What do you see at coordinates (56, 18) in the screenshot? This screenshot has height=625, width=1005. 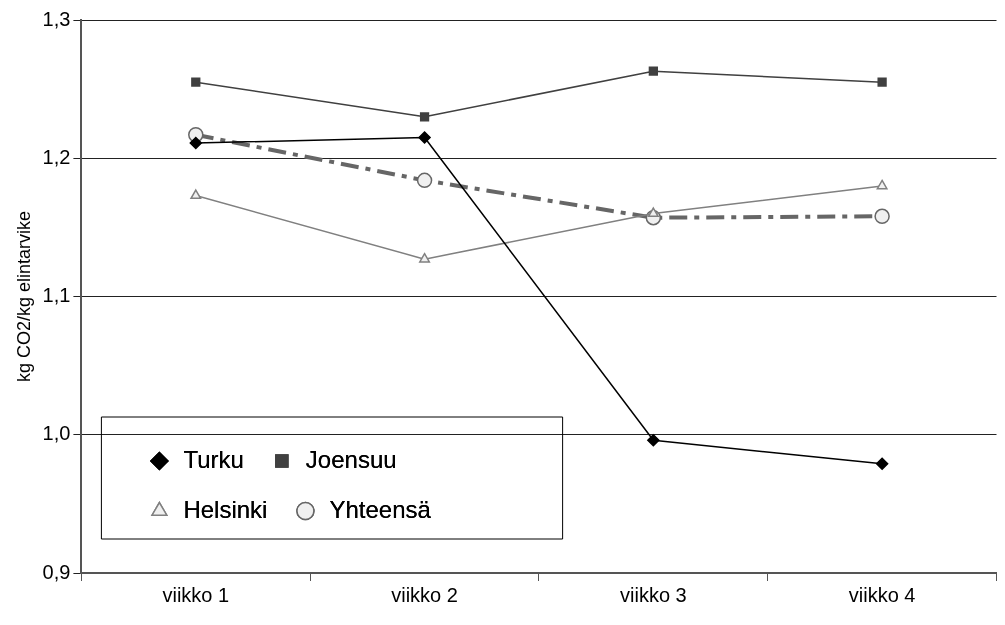 I see `y-tick-label: 1,3` at bounding box center [56, 18].